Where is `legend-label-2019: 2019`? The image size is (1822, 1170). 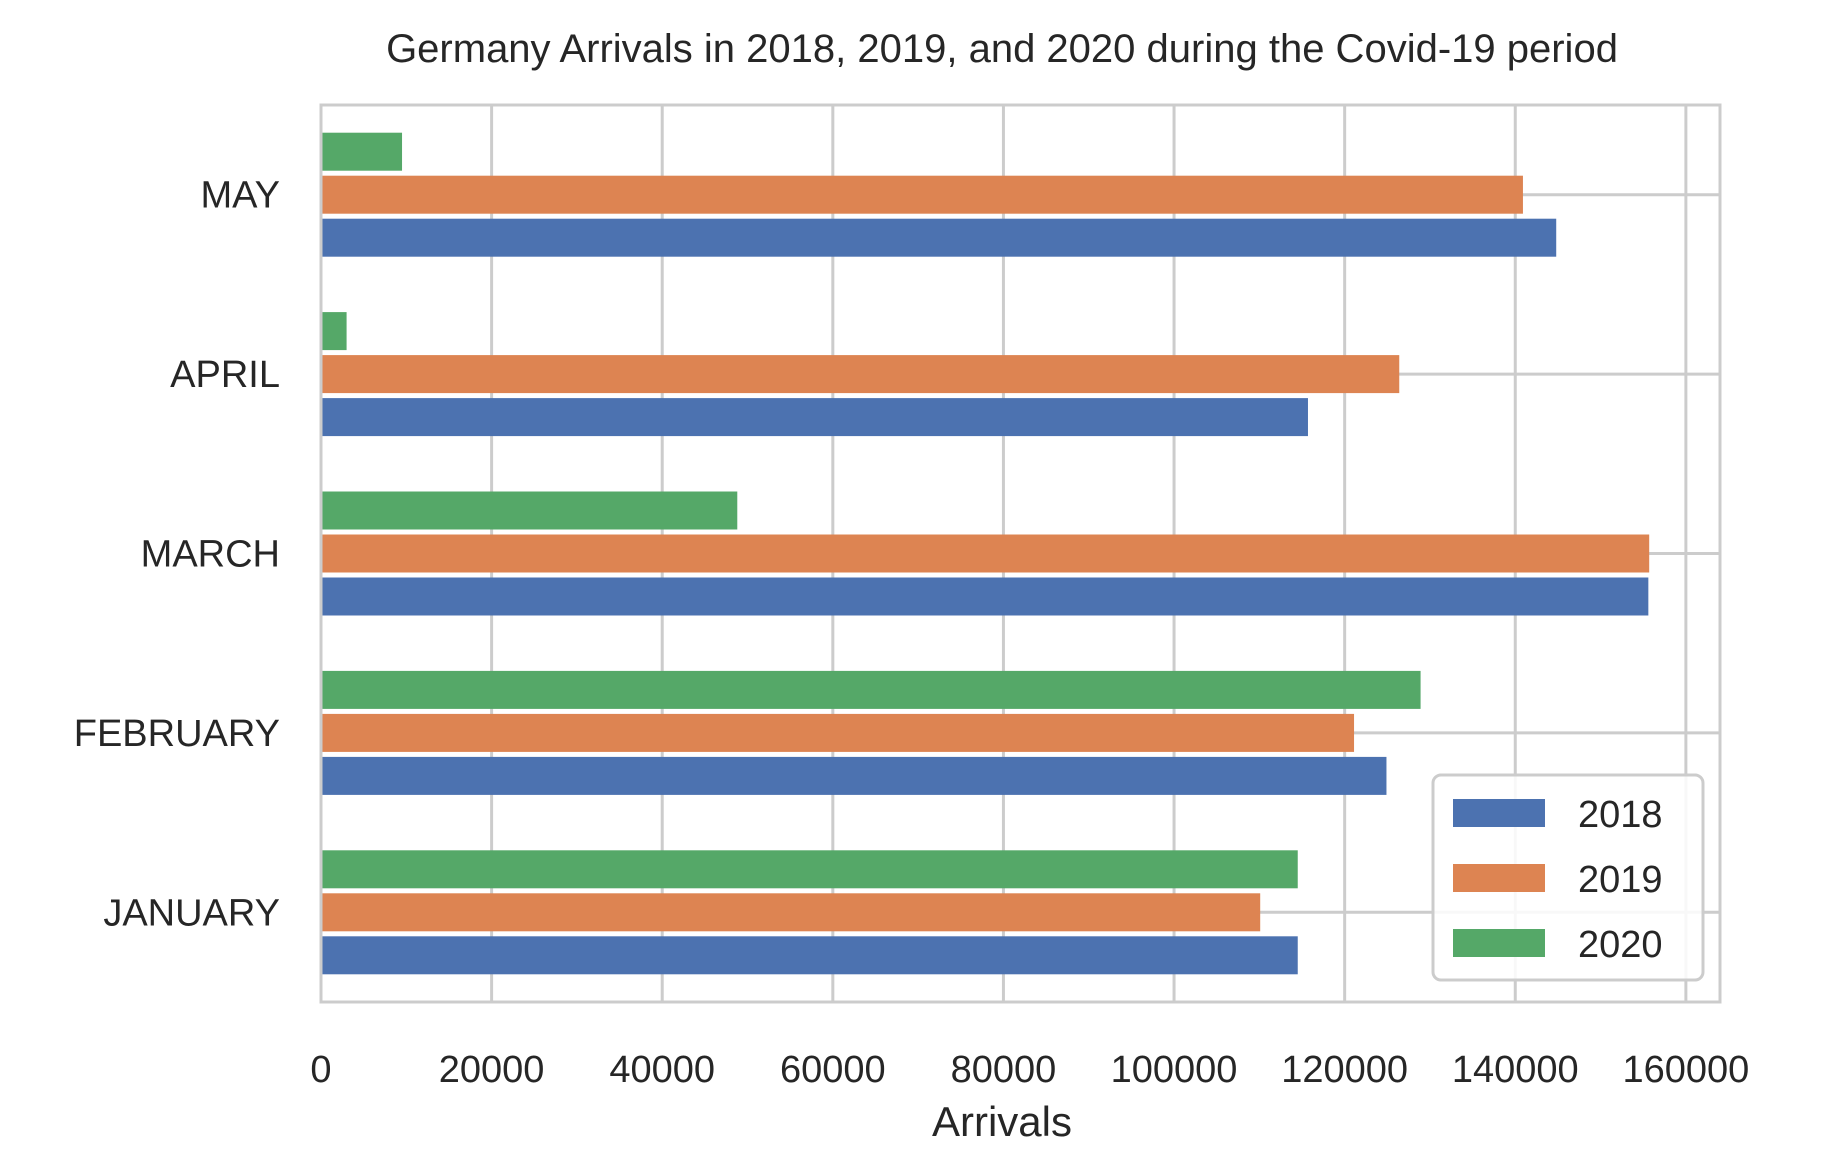 legend-label-2019: 2019 is located at coordinates (1620, 880).